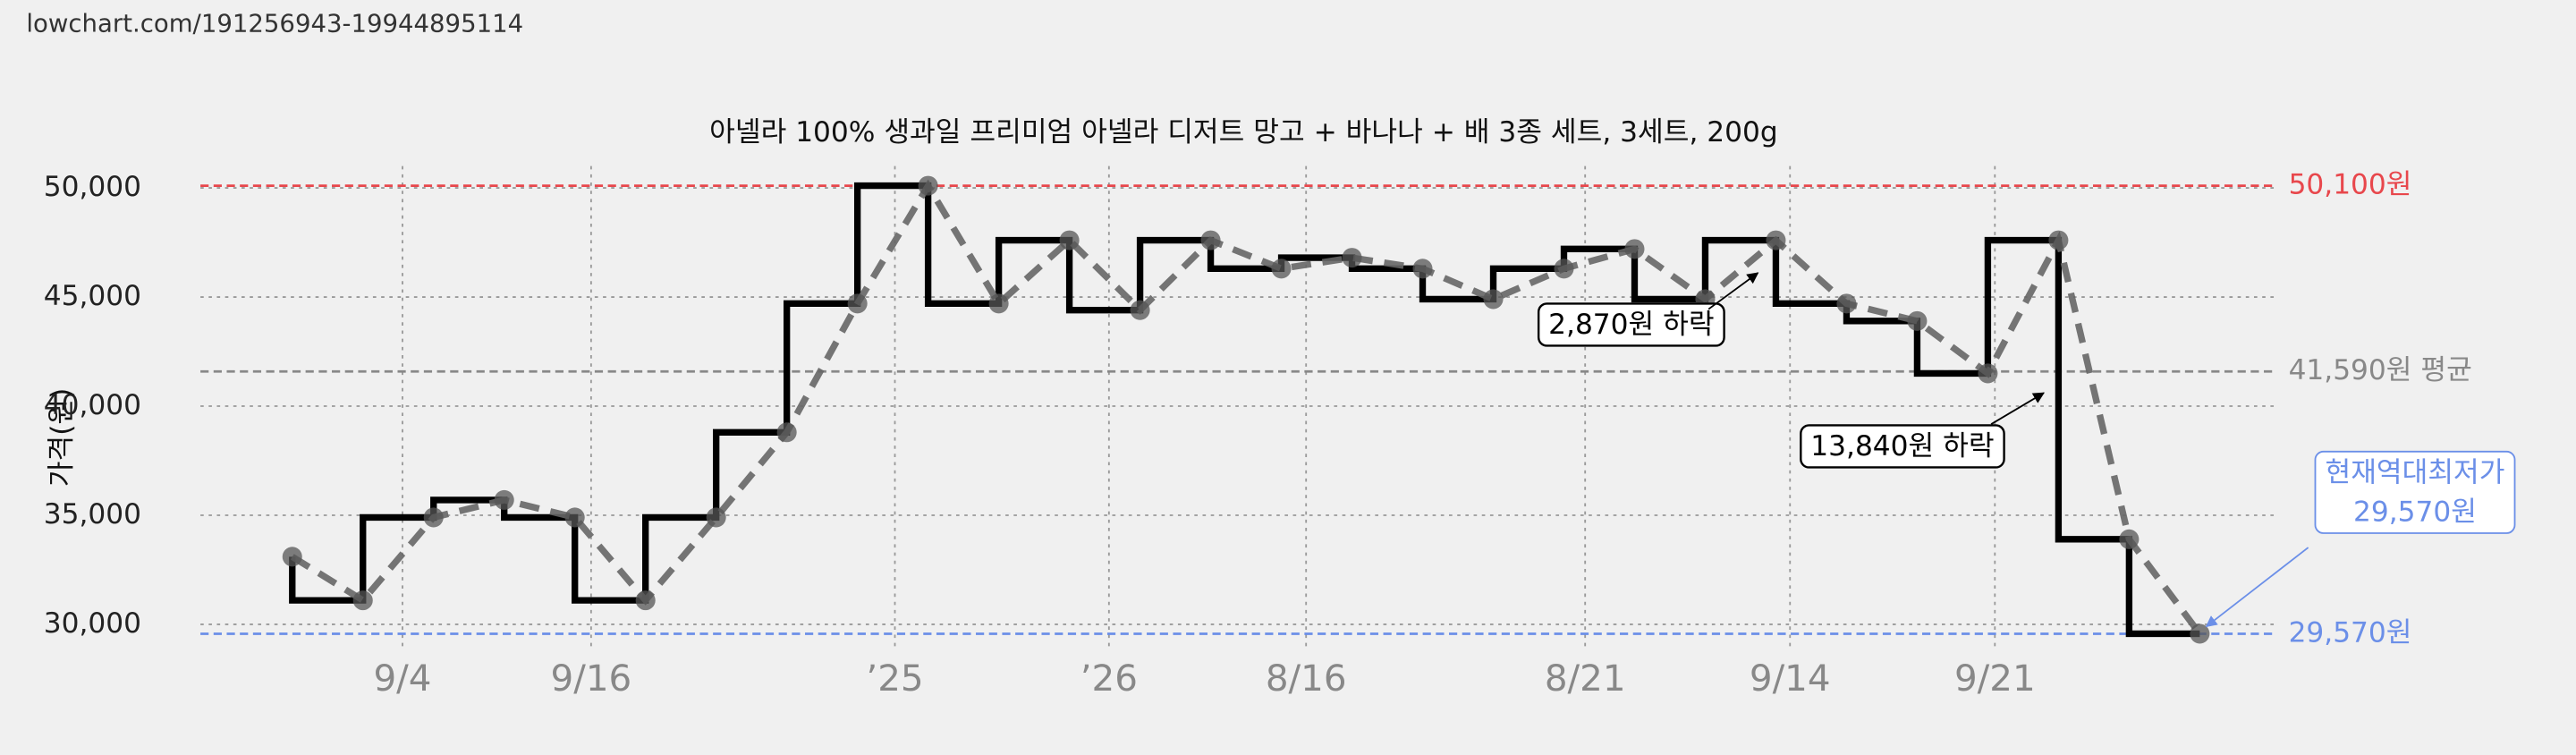 The height and width of the screenshot is (755, 2576). Describe the element at coordinates (894, 678) in the screenshot. I see `x-tick-label: ’25` at that location.